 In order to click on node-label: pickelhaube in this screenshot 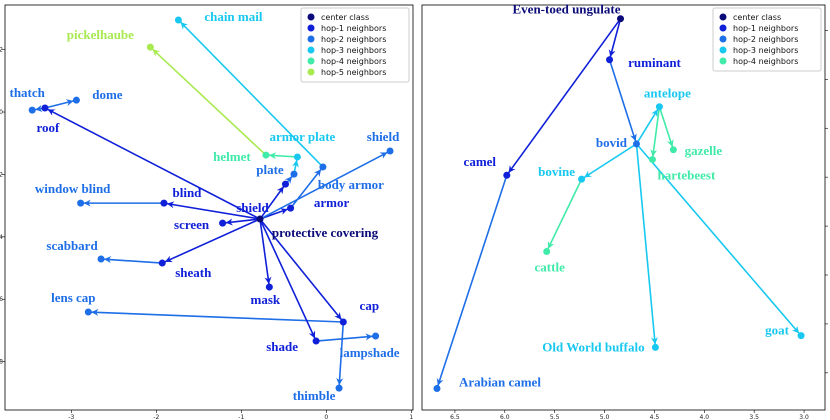, I will do `click(100, 34)`.